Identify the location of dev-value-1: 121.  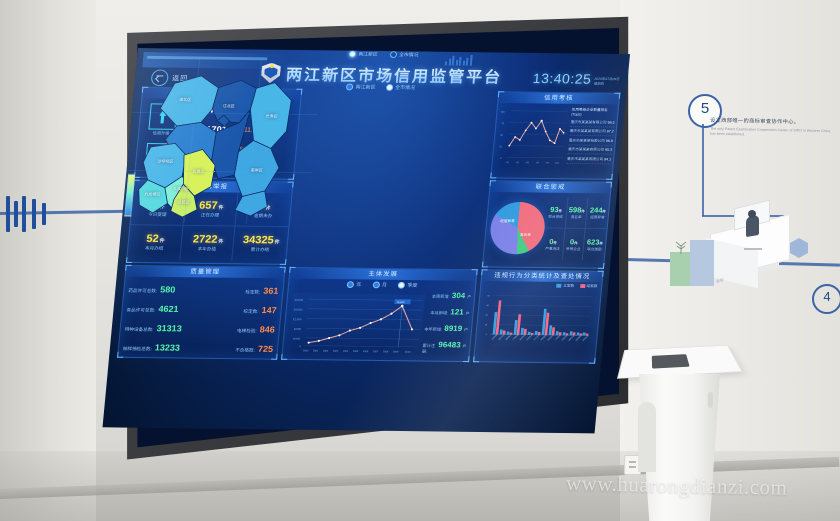
(457, 312).